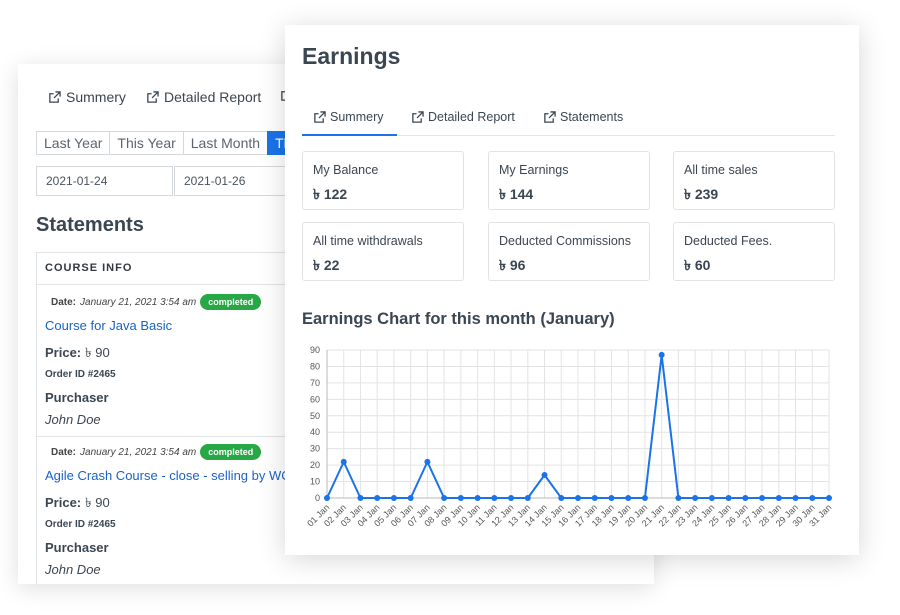 The height and width of the screenshot is (615, 900). Describe the element at coordinates (534, 170) in the screenshot. I see `stat-label: My Earnings` at that location.